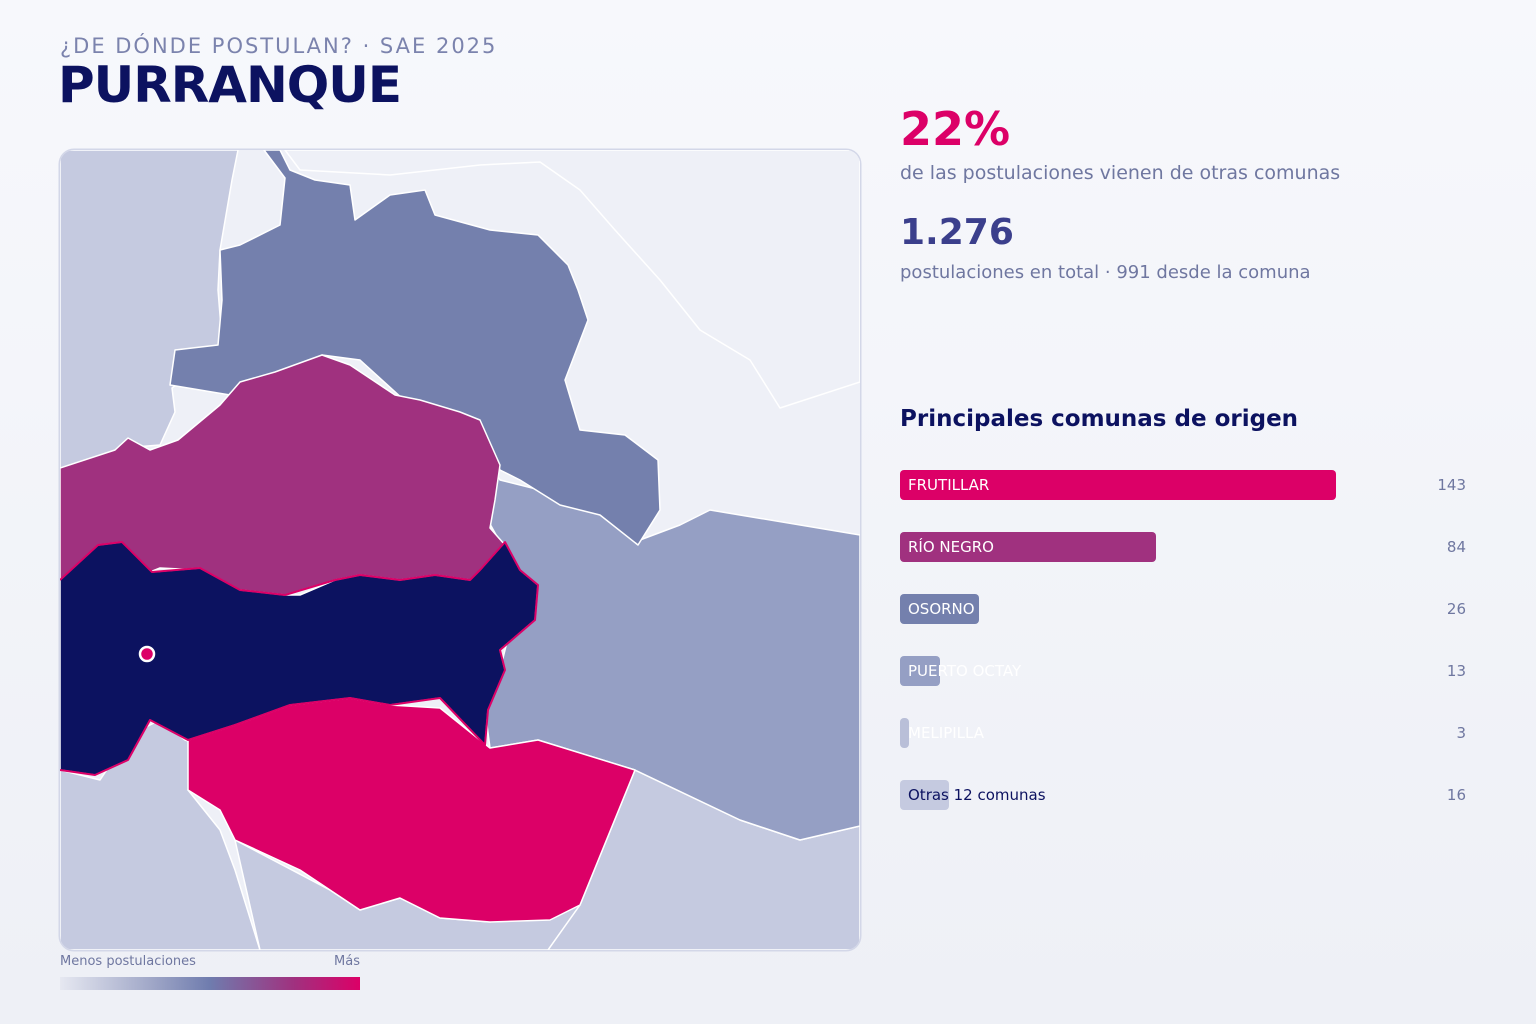 The image size is (1536, 1024). I want to click on origin-row: FRUTILLAR 143, so click(1183, 485).